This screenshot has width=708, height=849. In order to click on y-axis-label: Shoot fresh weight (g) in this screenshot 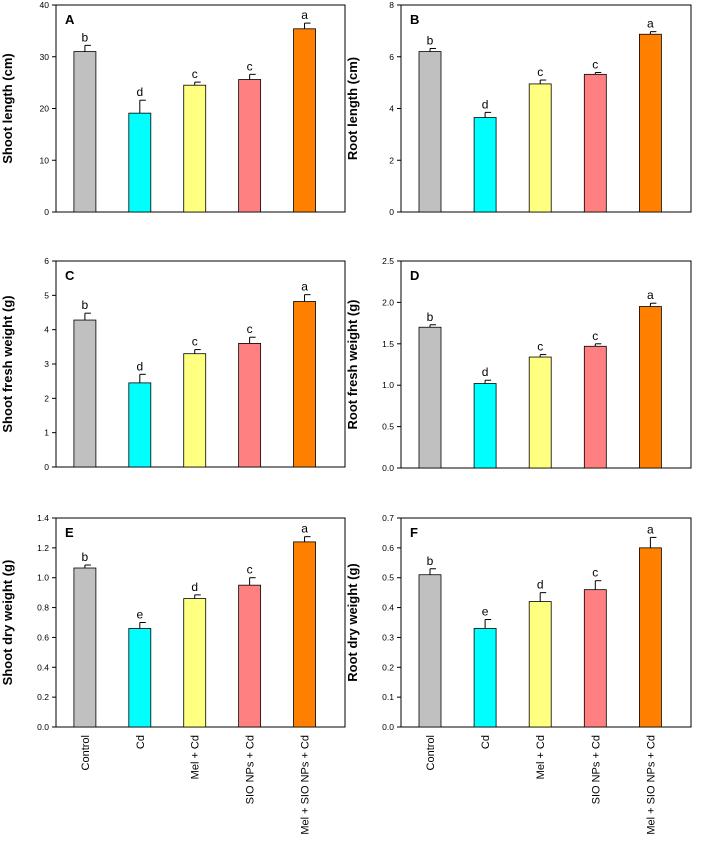, I will do `click(7, 363)`.